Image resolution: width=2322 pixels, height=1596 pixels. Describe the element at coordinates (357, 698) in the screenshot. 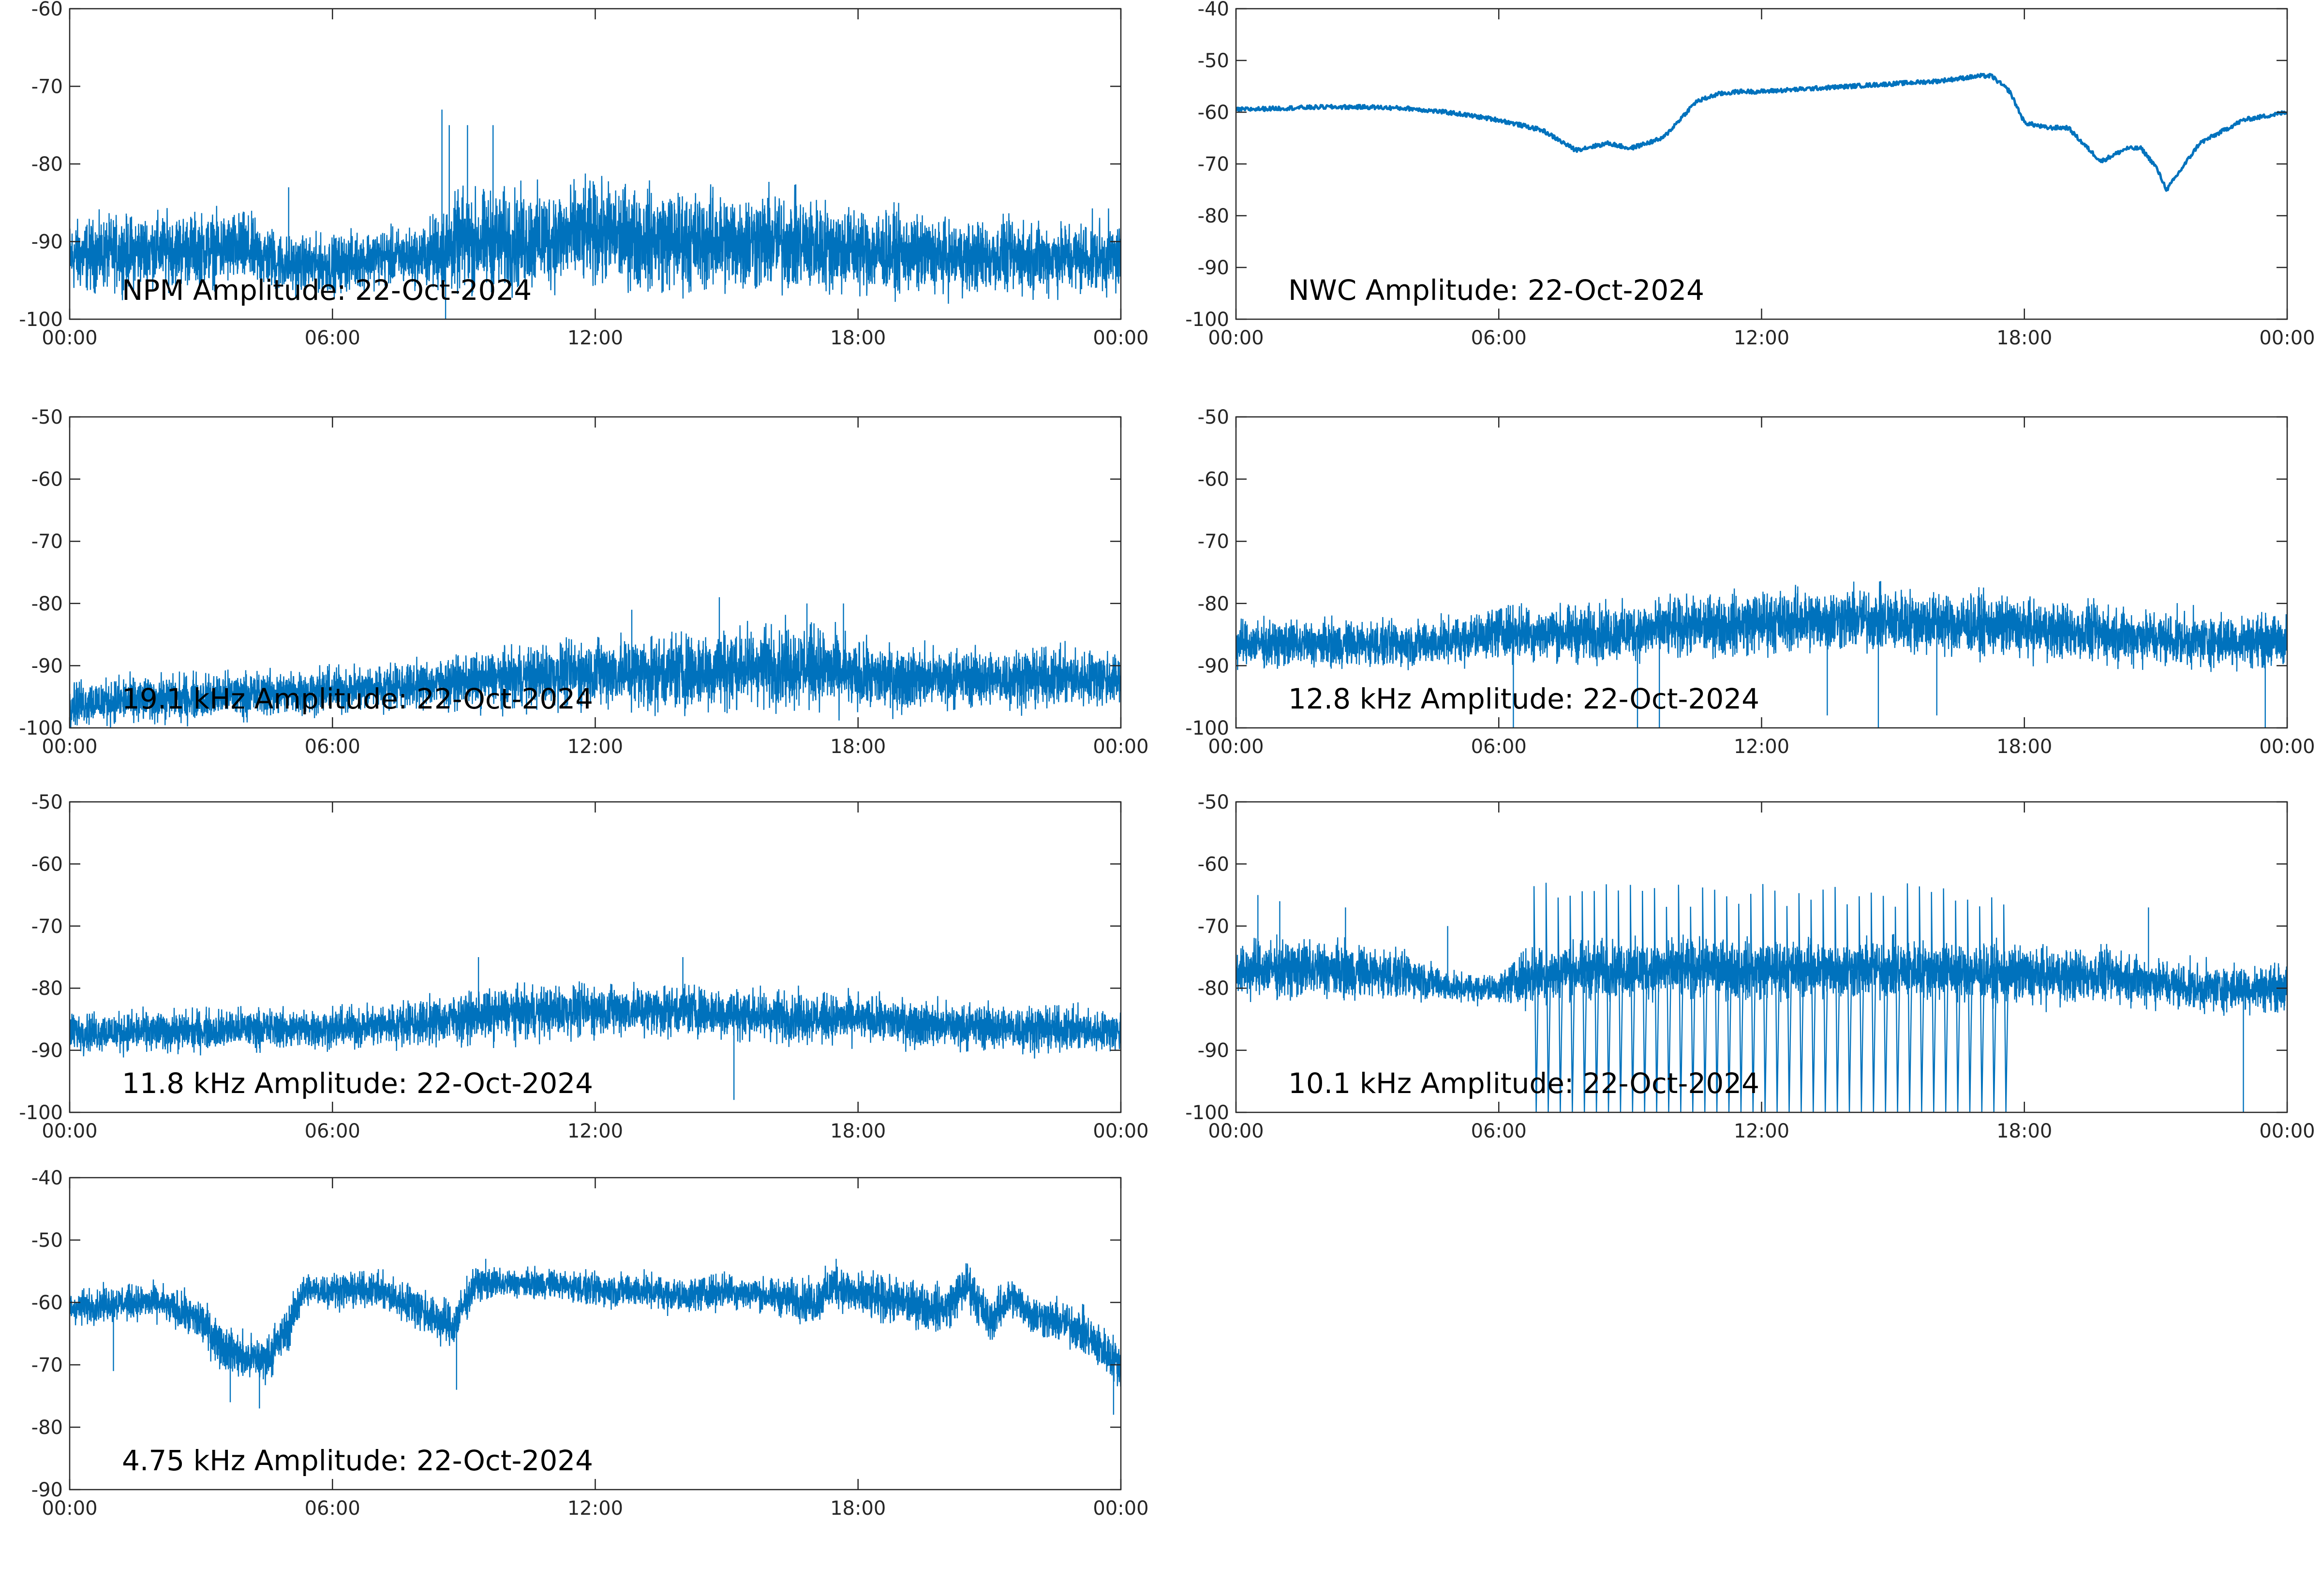

I see `chart-title: 19.1 kHz Amplitude: 22-Oct-2024` at that location.